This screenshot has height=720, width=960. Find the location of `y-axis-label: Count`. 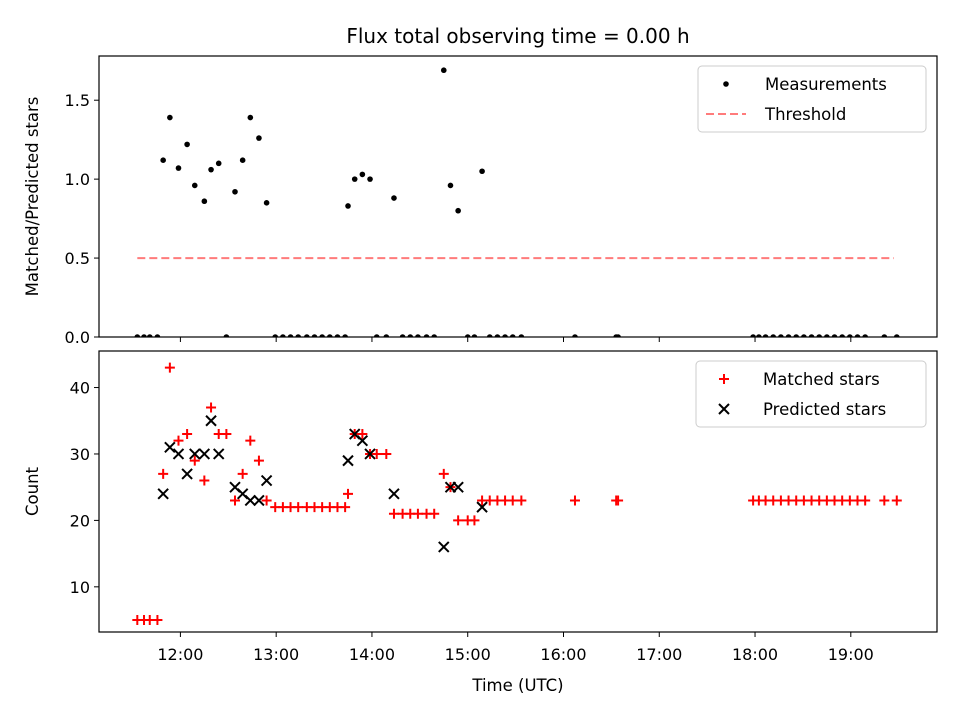

y-axis-label: Count is located at coordinates (32, 491).